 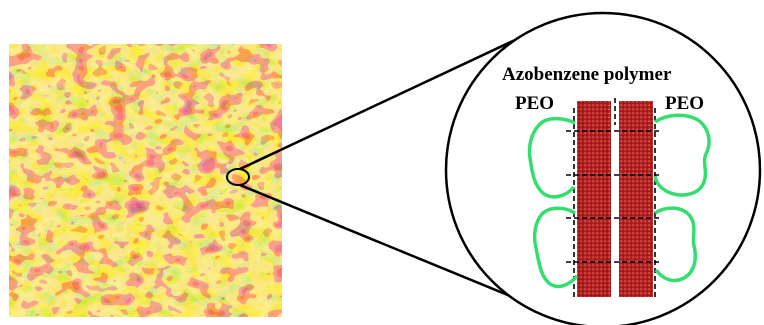 What do you see at coordinates (675, 244) in the screenshot?
I see `peo-coil-lower-right` at bounding box center [675, 244].